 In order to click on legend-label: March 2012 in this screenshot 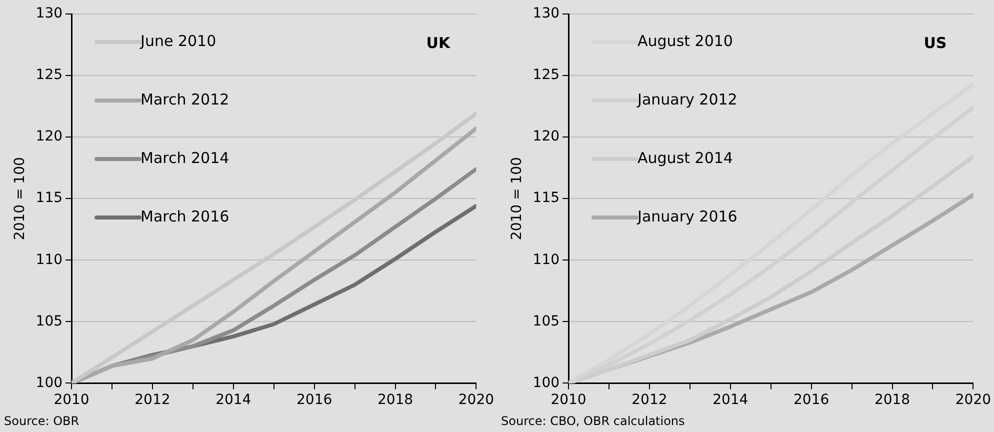, I will do `click(185, 99)`.